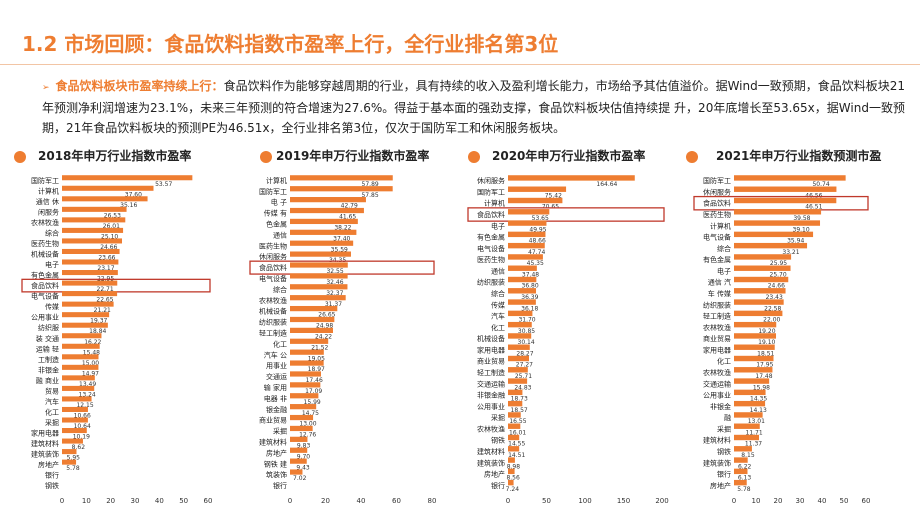  Describe the element at coordinates (498, 316) in the screenshot. I see `category-label: 汽车` at that location.